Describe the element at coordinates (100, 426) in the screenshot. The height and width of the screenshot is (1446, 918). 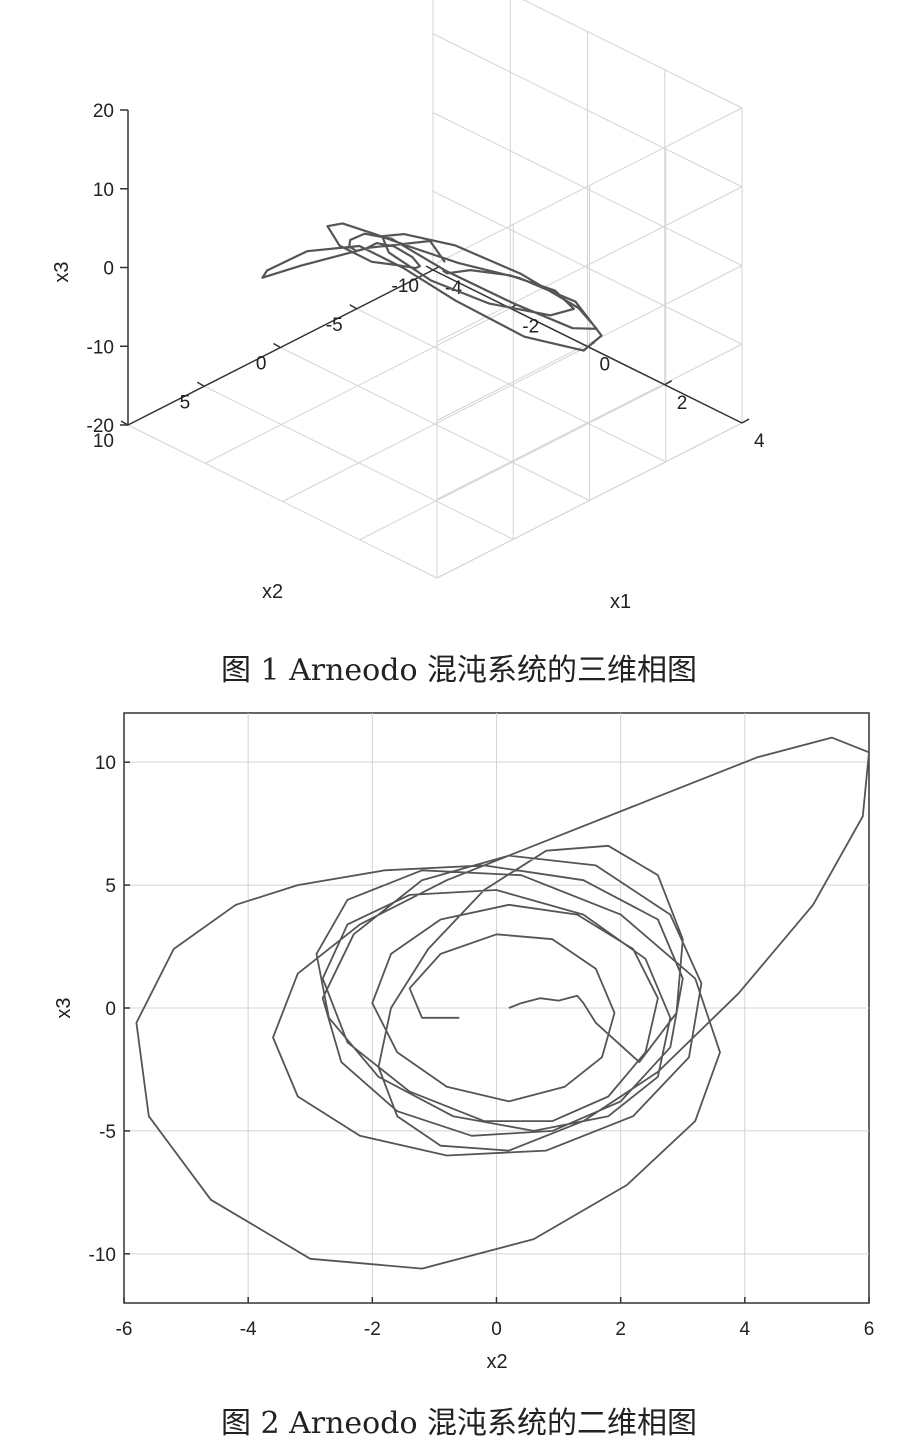
I see `tick-label-x3: -20` at that location.